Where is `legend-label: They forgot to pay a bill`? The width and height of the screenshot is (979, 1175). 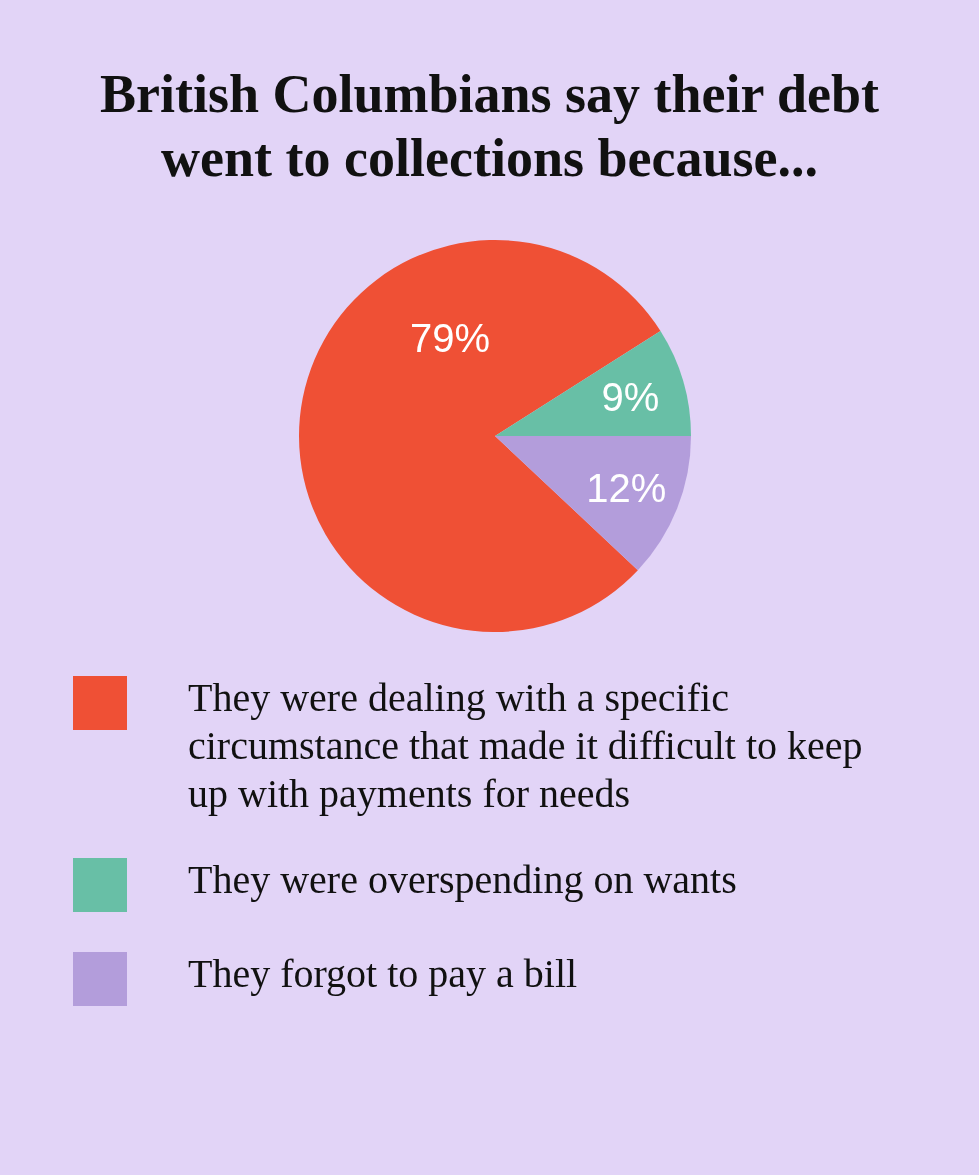 legend-label: They forgot to pay a bill is located at coordinates (383, 974).